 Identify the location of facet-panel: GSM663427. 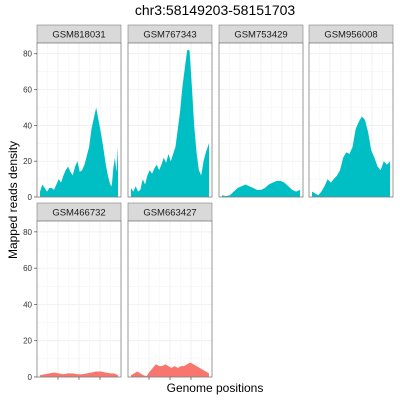
(170, 291).